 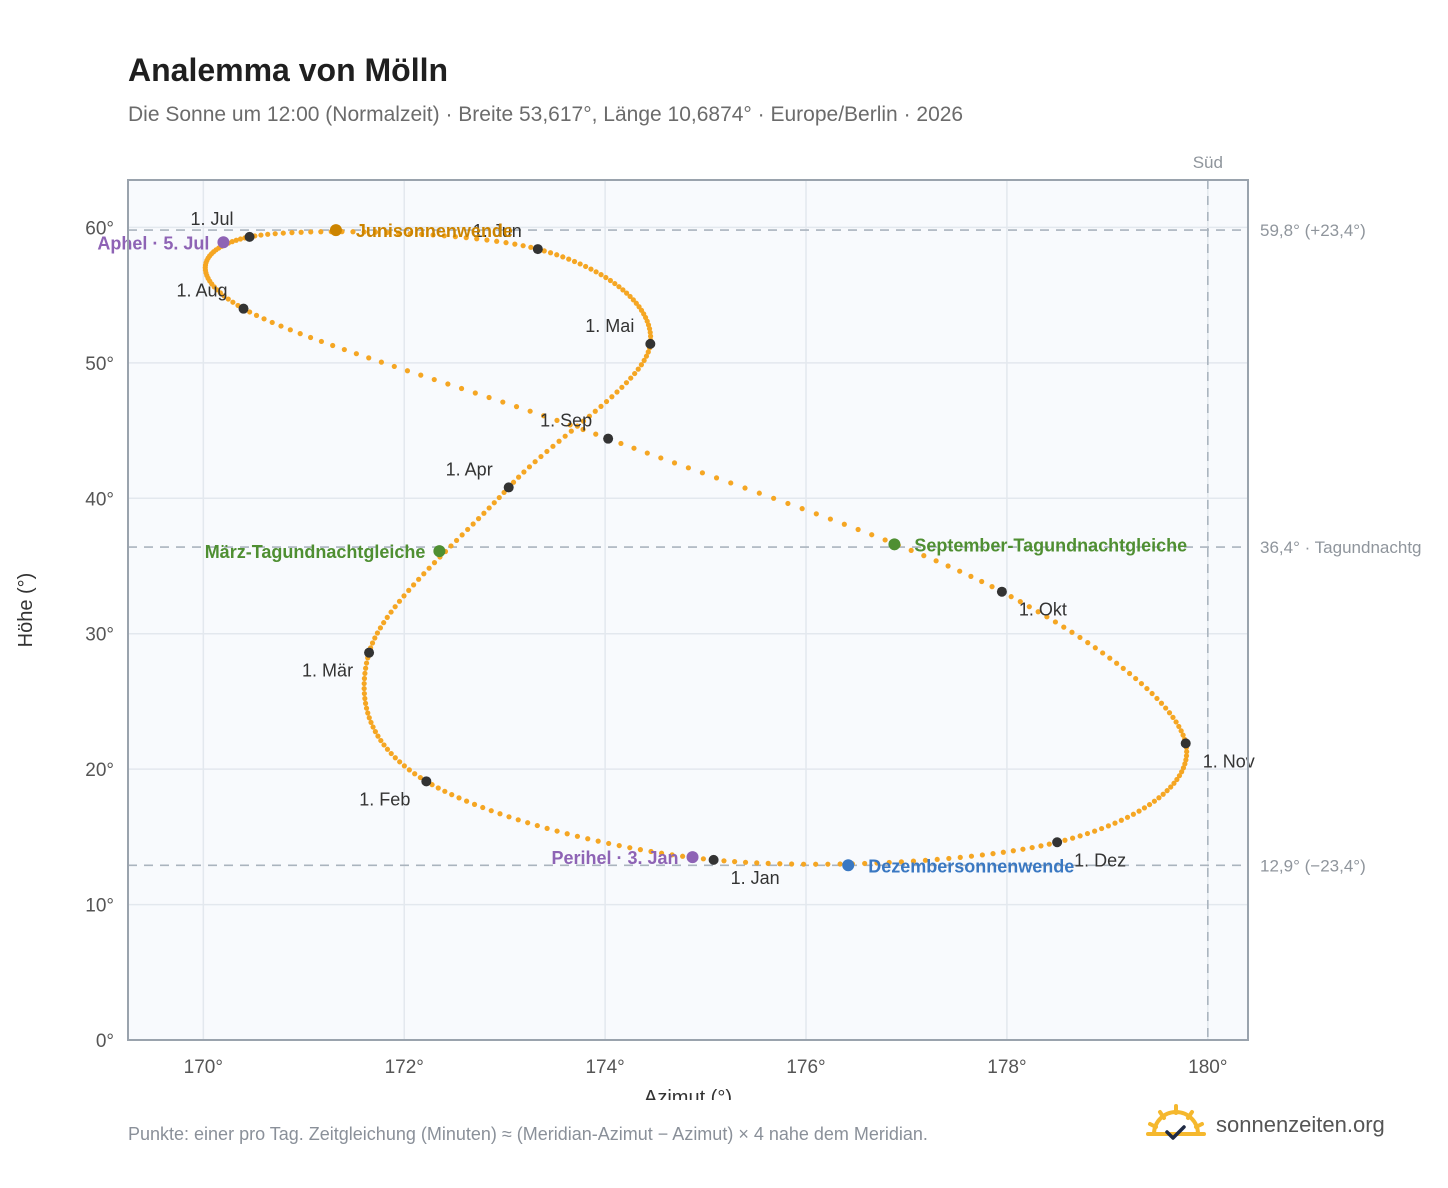 I want to click on event-label: September-Tagundnachtgleiche, so click(x=1050, y=545).